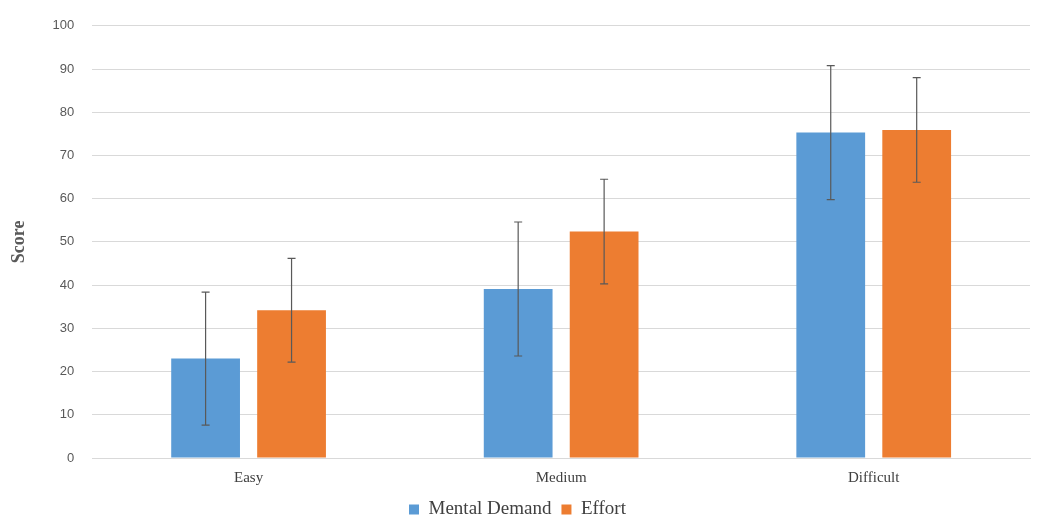 This screenshot has width=1040, height=529. What do you see at coordinates (561, 476) in the screenshot?
I see `x-tick-label: Medium` at bounding box center [561, 476].